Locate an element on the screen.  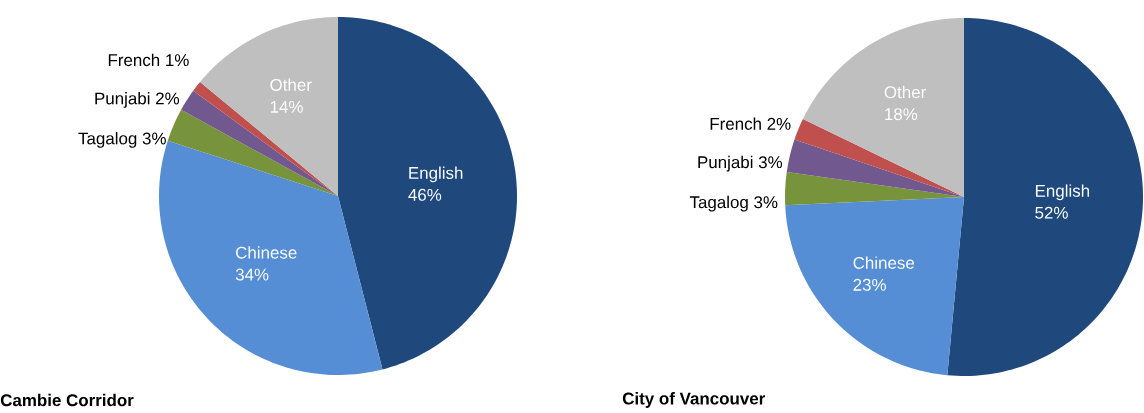
data-label: 23% is located at coordinates (869, 284).